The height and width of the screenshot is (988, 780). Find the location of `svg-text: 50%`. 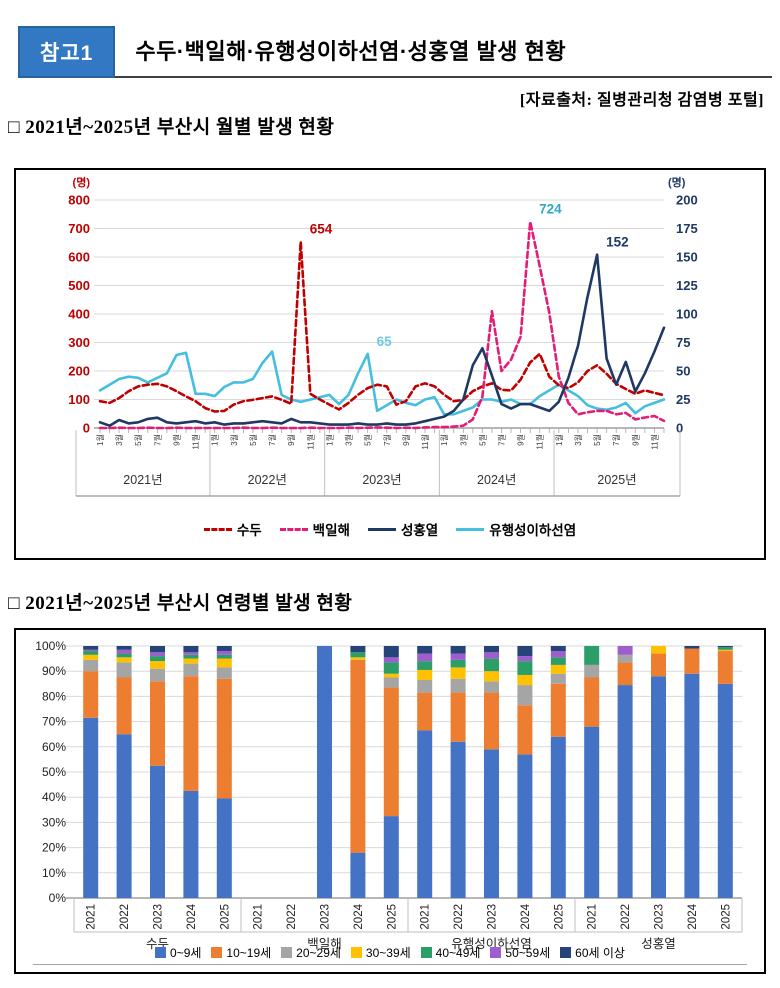

svg-text: 50% is located at coordinates (54, 772).